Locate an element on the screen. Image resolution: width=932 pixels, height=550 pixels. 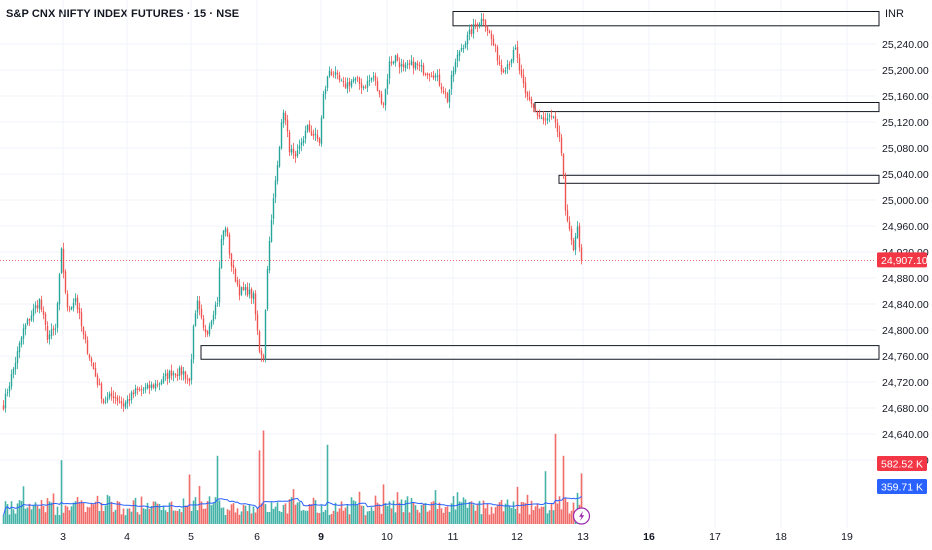
time-axis: 3 4 5 6 9 10 11 12 13 16 17 18 19 is located at coordinates (456, 537).